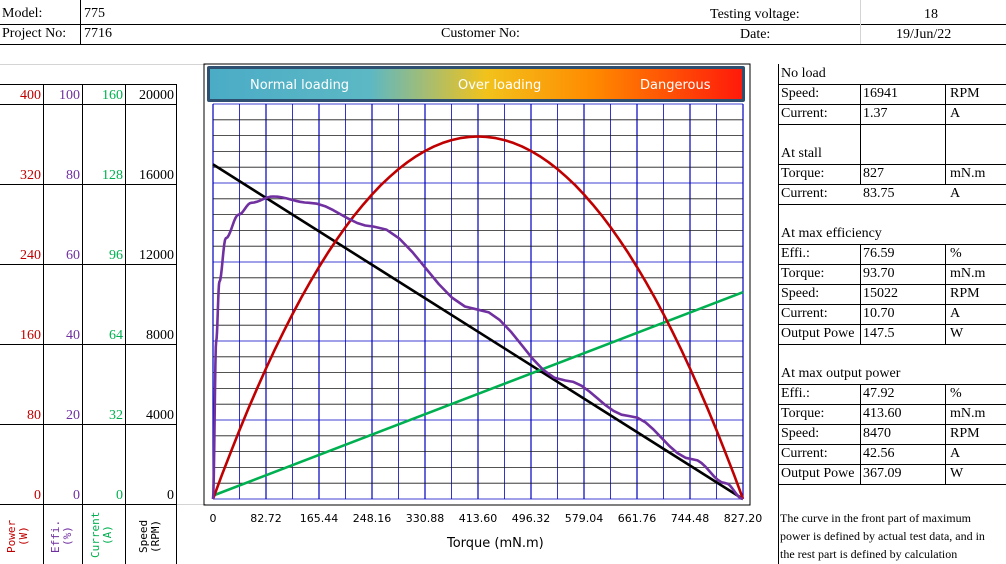 The image size is (1006, 564). What do you see at coordinates (841, 373) in the screenshot?
I see `param-block-title: At max output power` at bounding box center [841, 373].